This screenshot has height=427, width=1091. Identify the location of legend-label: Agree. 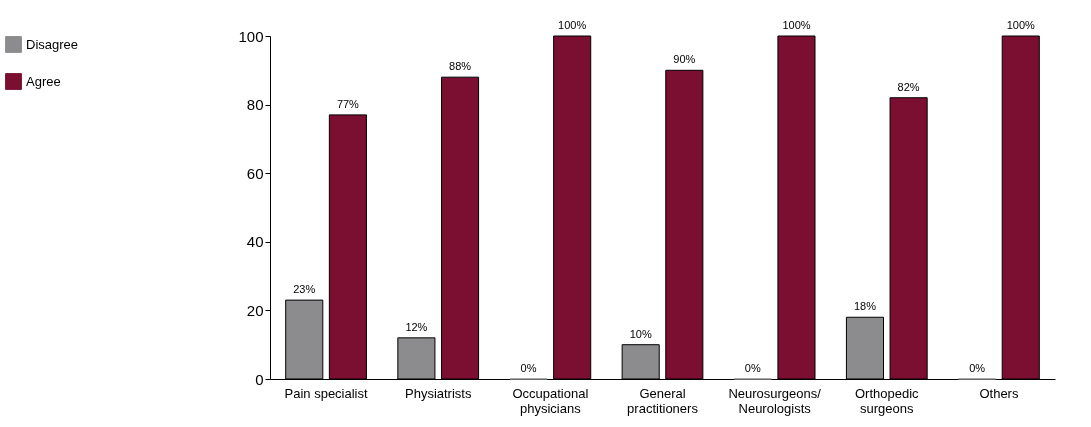
(43, 81).